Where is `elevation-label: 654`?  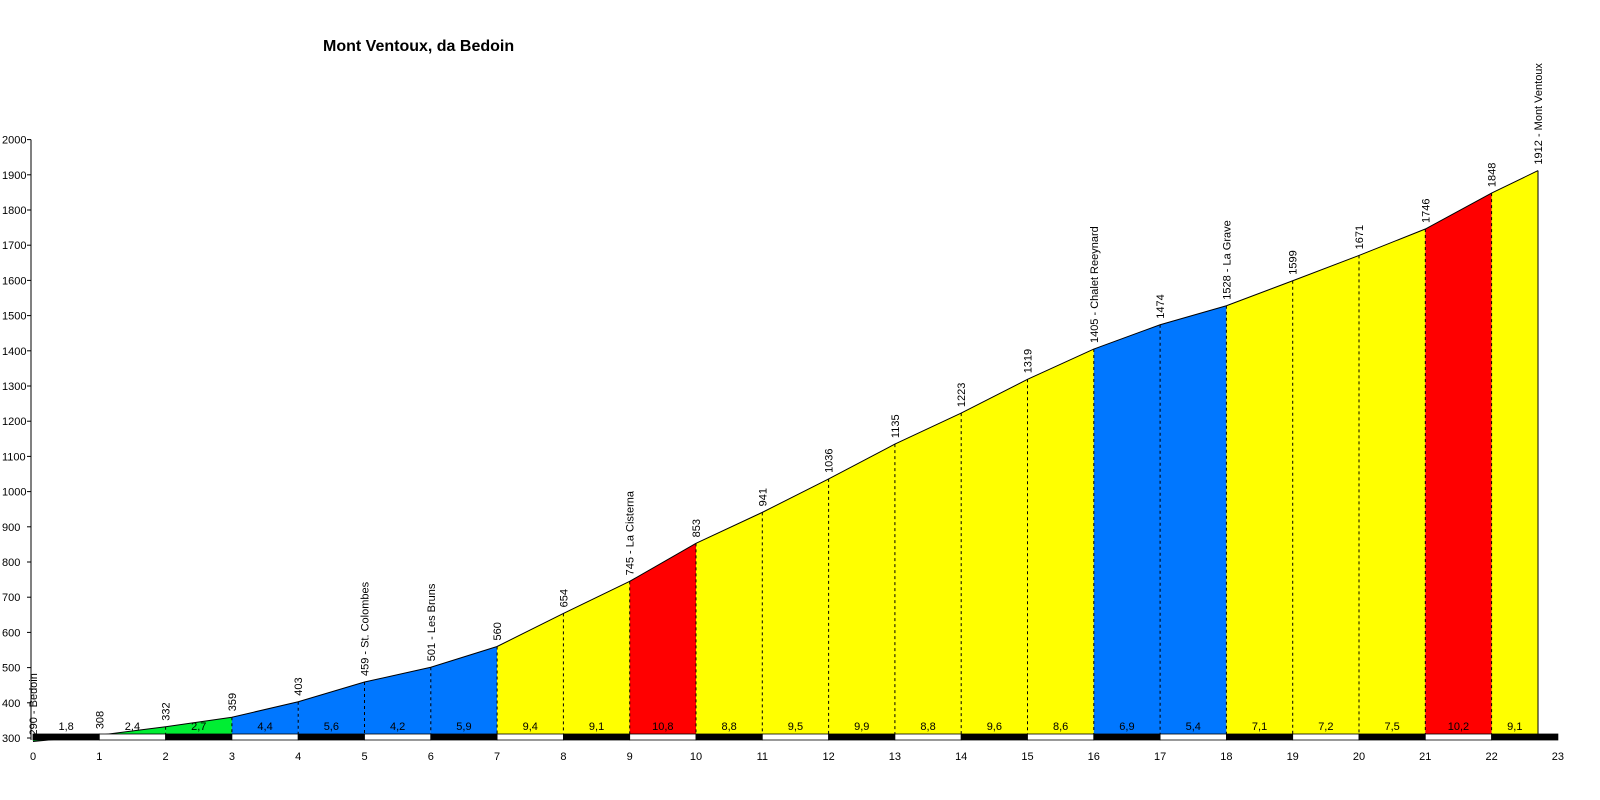 elevation-label: 654 is located at coordinates (564, 598).